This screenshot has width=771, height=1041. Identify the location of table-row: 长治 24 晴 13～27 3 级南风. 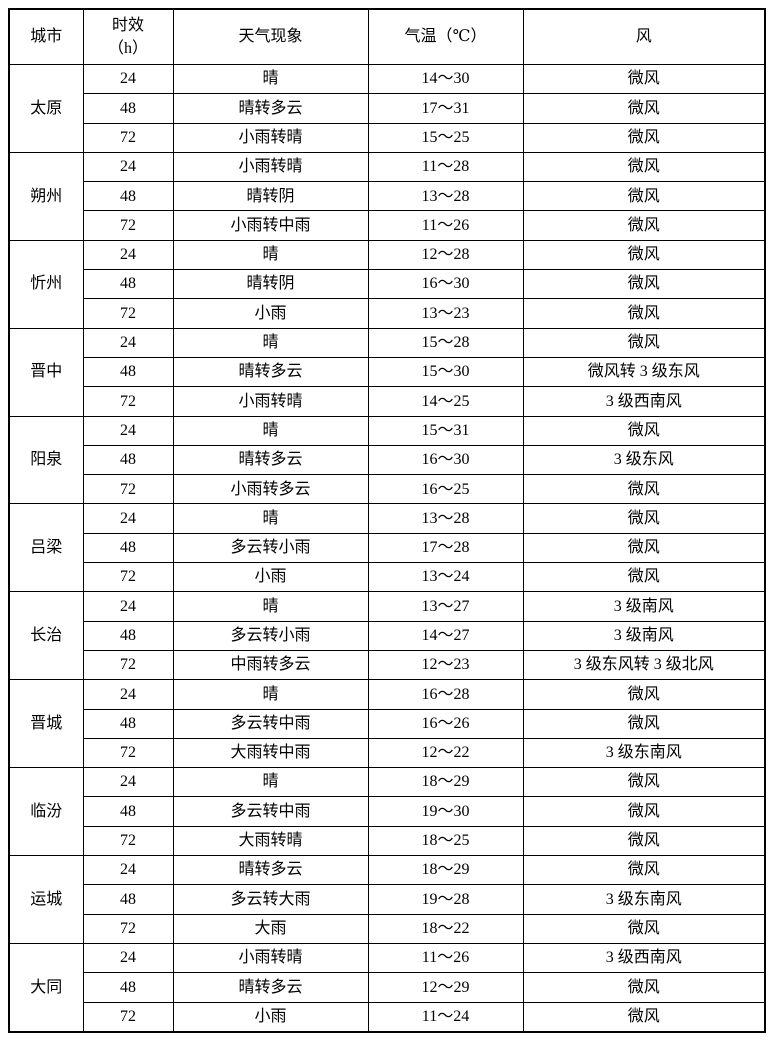
(387, 636).